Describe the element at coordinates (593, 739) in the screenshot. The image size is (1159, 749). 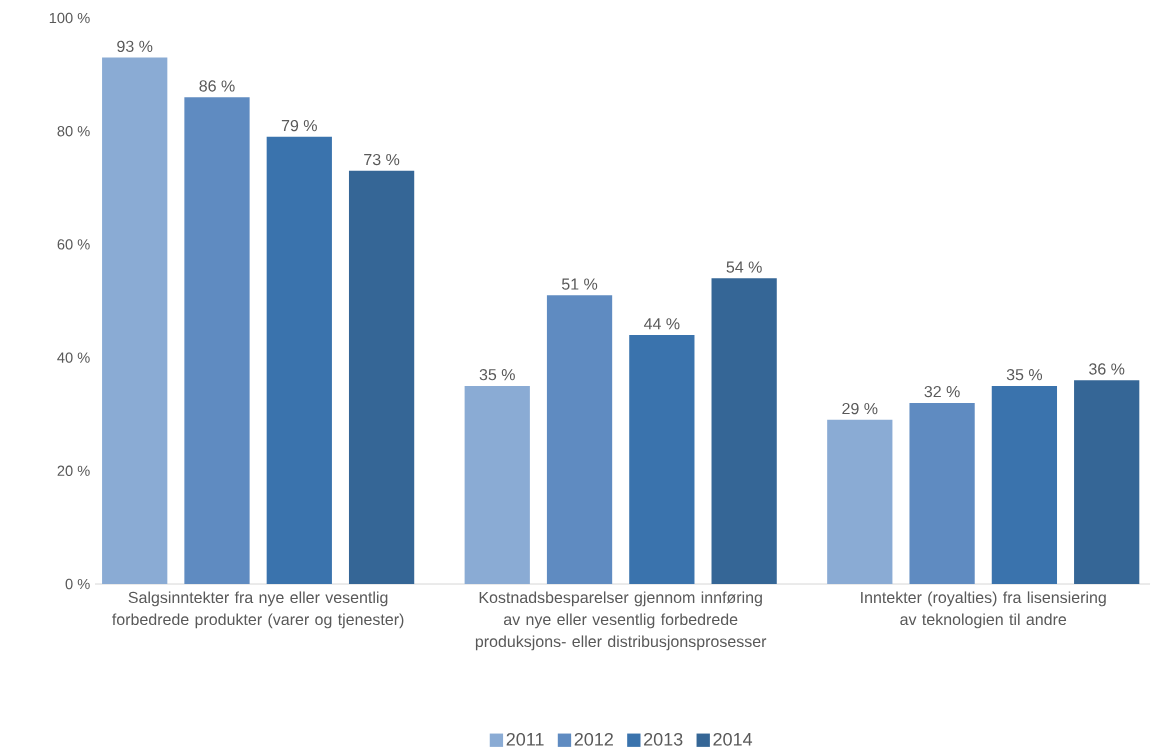
I see `legend-label: 2012` at that location.